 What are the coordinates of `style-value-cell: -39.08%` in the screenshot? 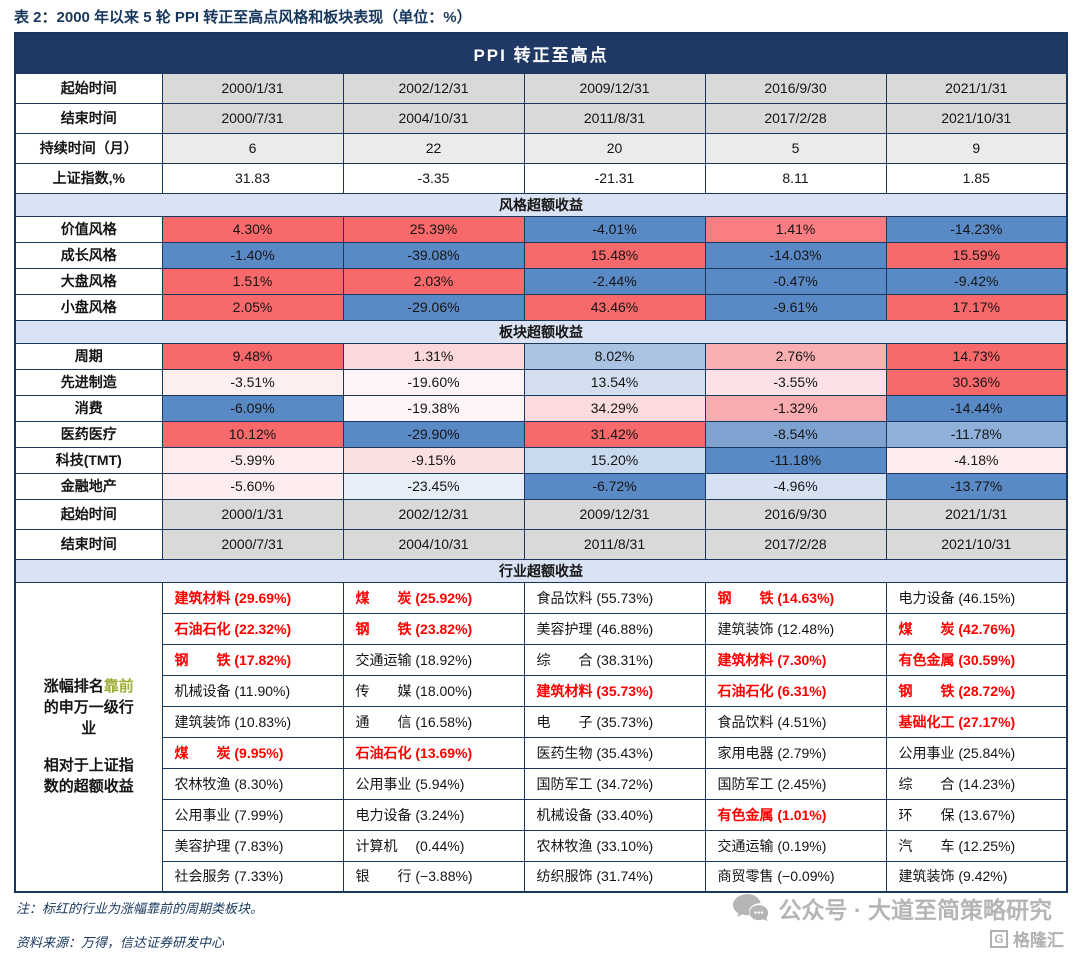 It's located at (433, 255).